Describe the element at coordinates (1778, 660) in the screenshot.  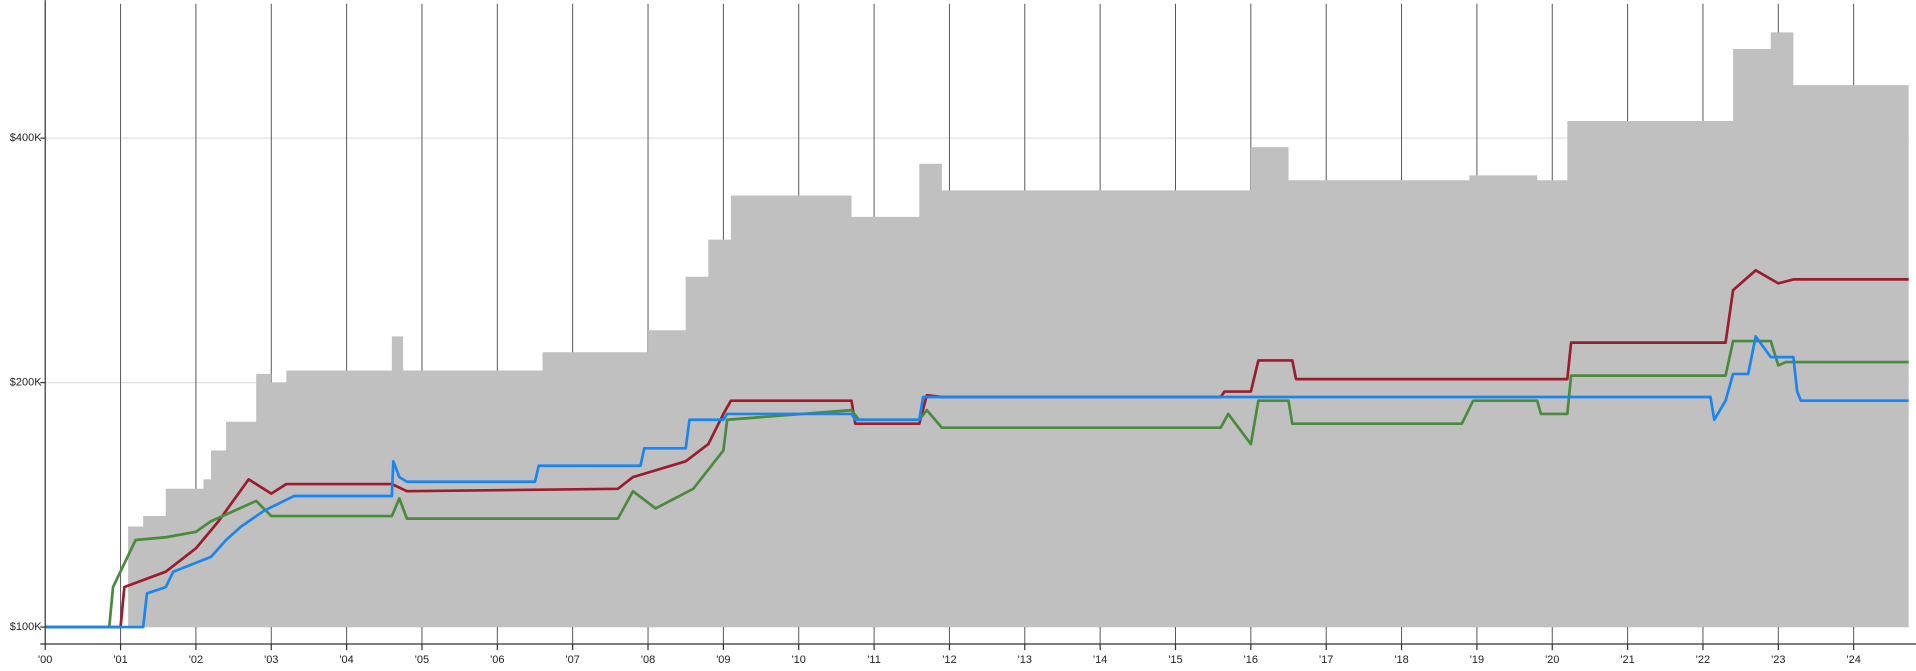
I see `x-tick-label: '23` at that location.